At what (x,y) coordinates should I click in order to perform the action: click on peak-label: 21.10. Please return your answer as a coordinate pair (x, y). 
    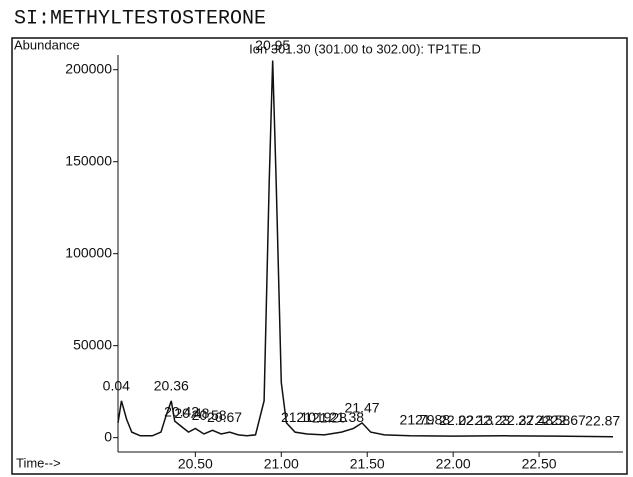
    Looking at the image, I should click on (298, 417).